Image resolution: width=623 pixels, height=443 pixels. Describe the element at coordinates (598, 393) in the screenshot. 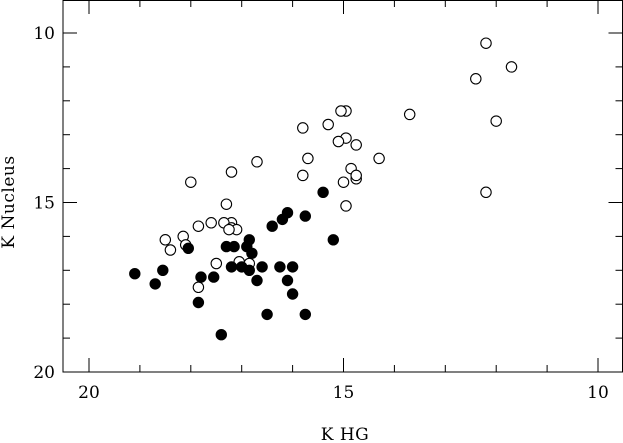

I see `x-tick-label: 10` at that location.